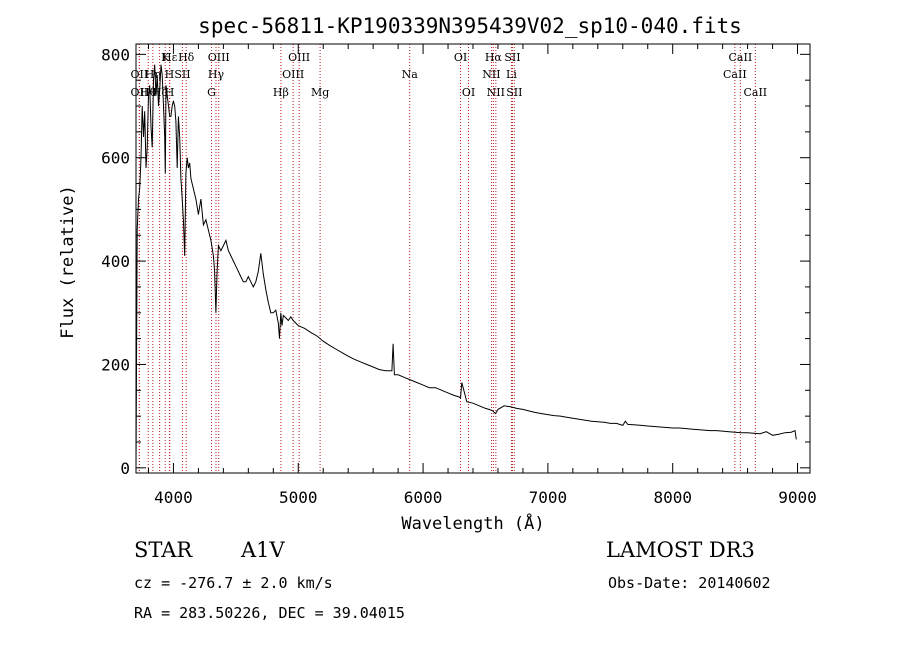  I want to click on x-tick-label: 5000, so click(298, 497).